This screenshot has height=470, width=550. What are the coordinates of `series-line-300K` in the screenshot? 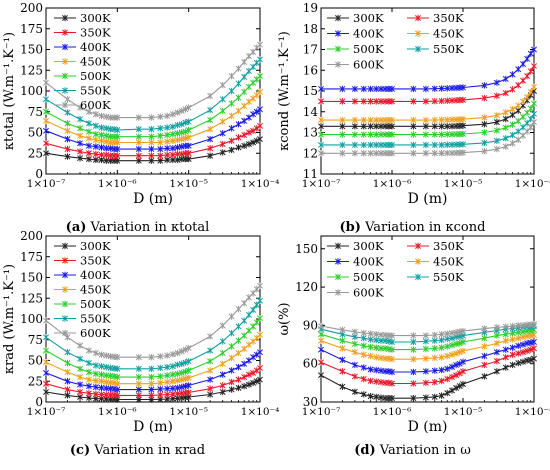 It's located at (428, 108).